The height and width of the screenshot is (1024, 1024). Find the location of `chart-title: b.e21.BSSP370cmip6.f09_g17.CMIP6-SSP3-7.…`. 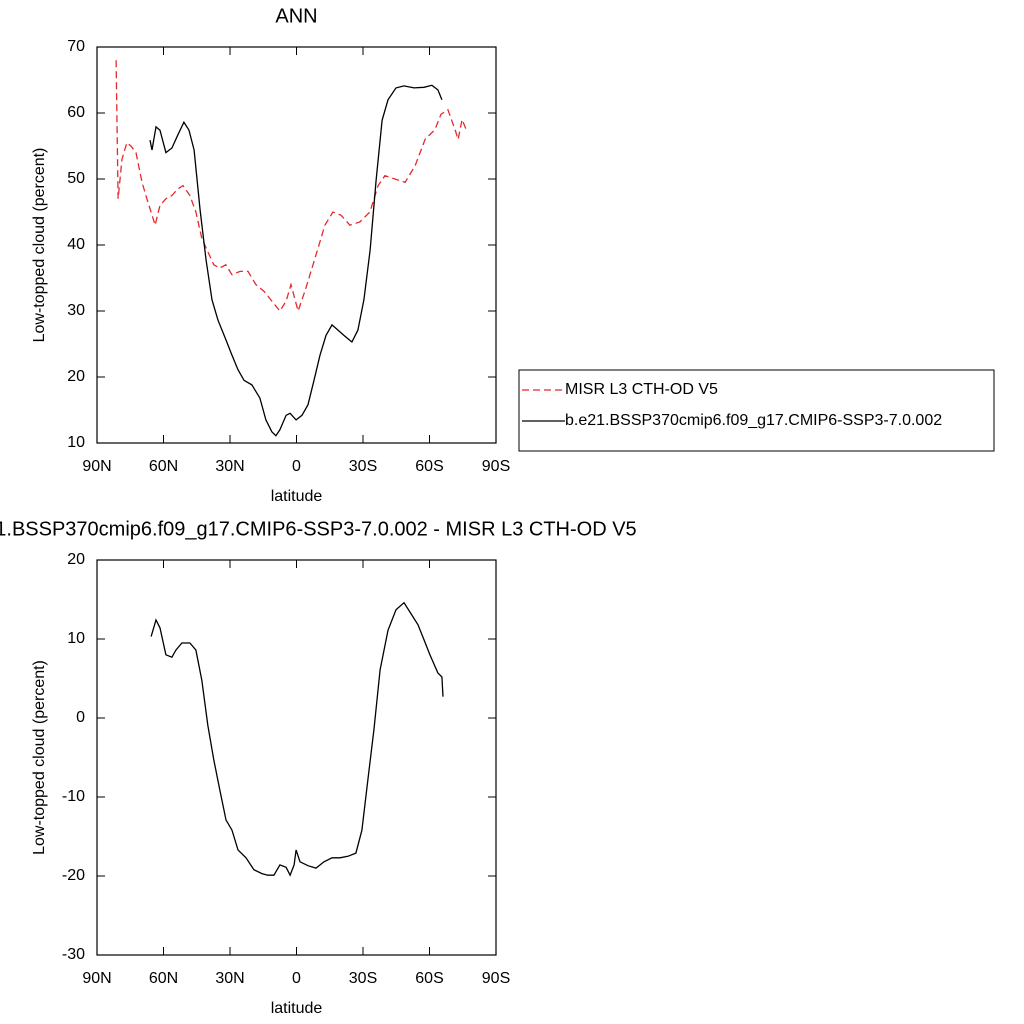

chart-title: b.e21.BSSP370cmip6.f09_g17.CMIP6-SSP3-7.… is located at coordinates (318, 529).